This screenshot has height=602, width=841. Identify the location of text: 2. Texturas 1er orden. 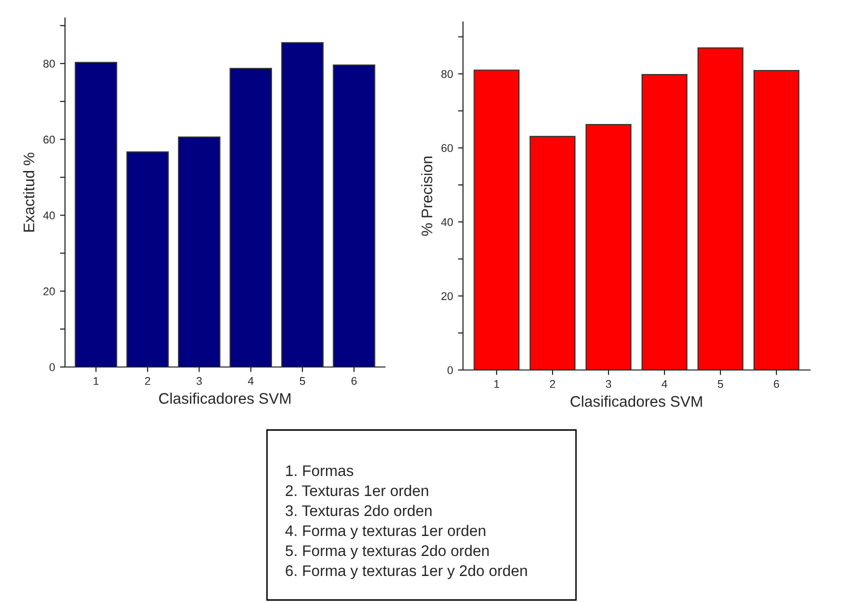
(357, 490).